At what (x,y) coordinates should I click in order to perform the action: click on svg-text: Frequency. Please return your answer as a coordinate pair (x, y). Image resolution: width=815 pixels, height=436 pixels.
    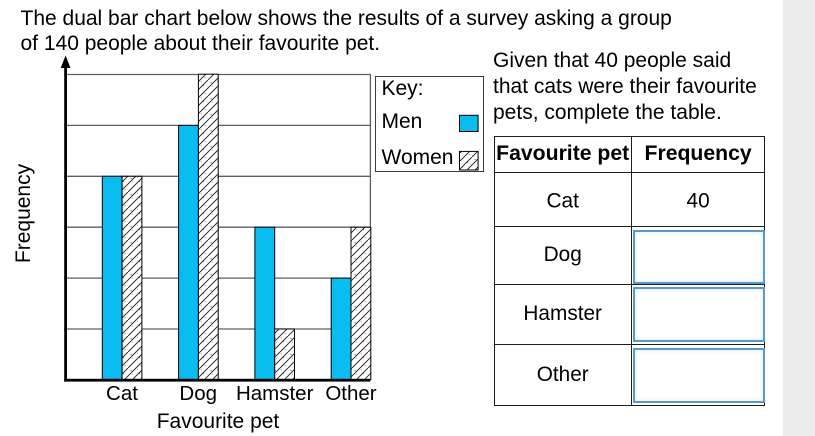
    Looking at the image, I should click on (23, 213).